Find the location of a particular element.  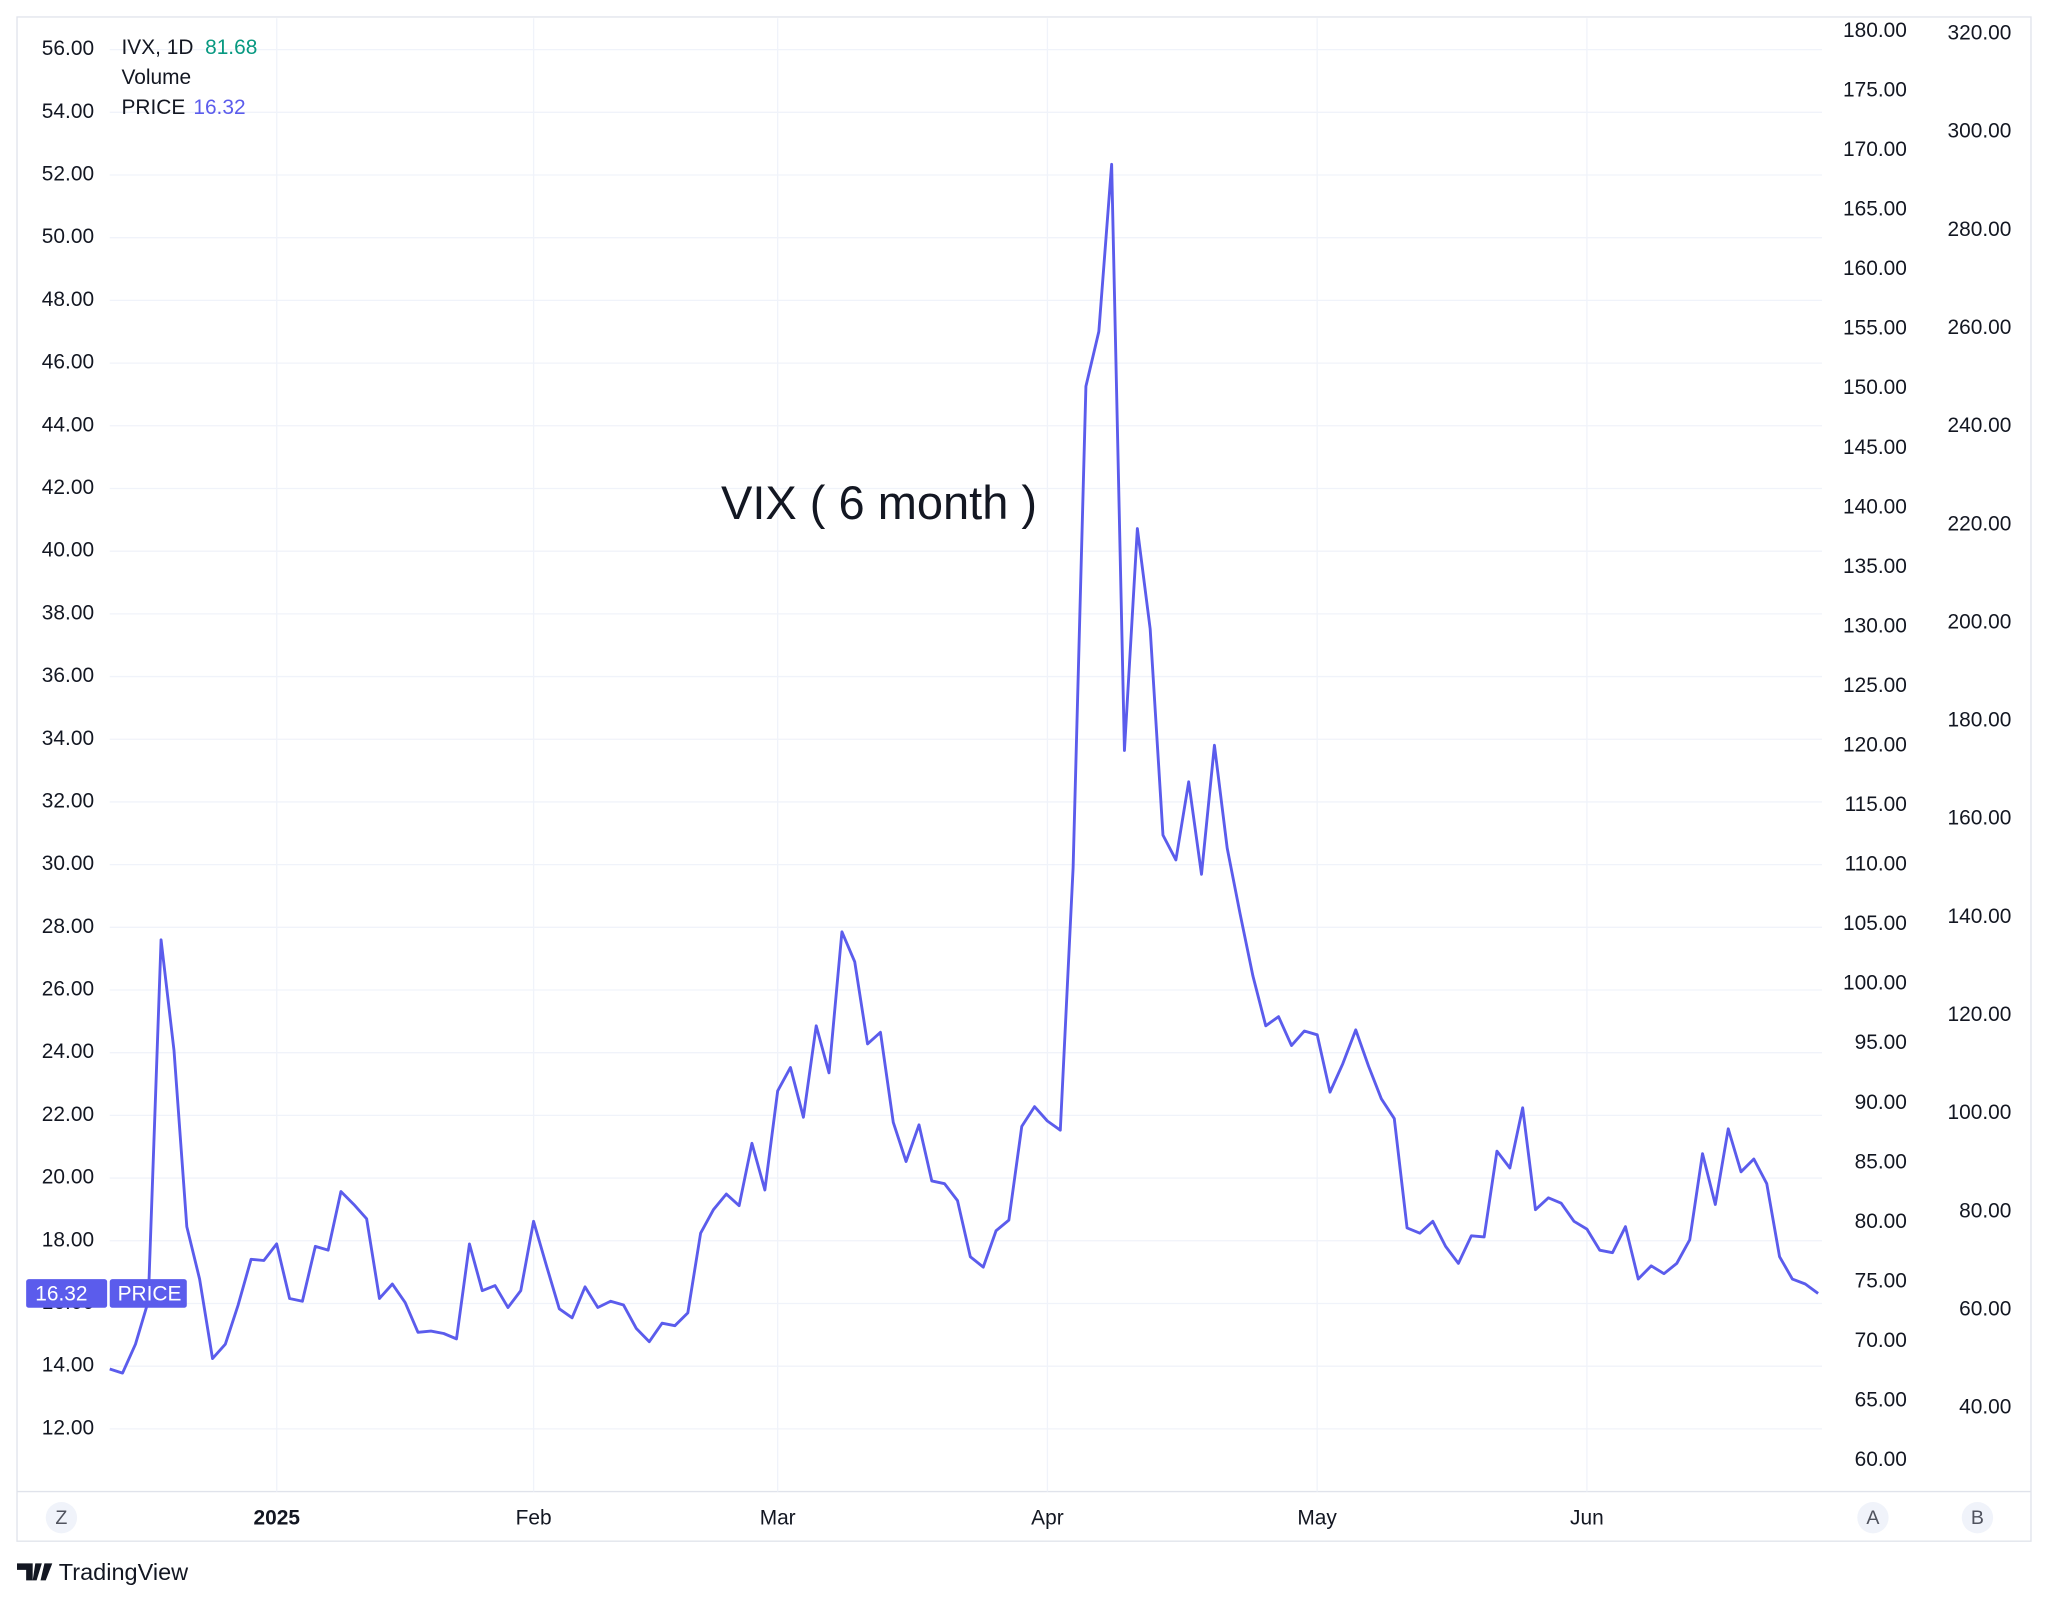

y-tick-label: 38.00 is located at coordinates (68, 612).